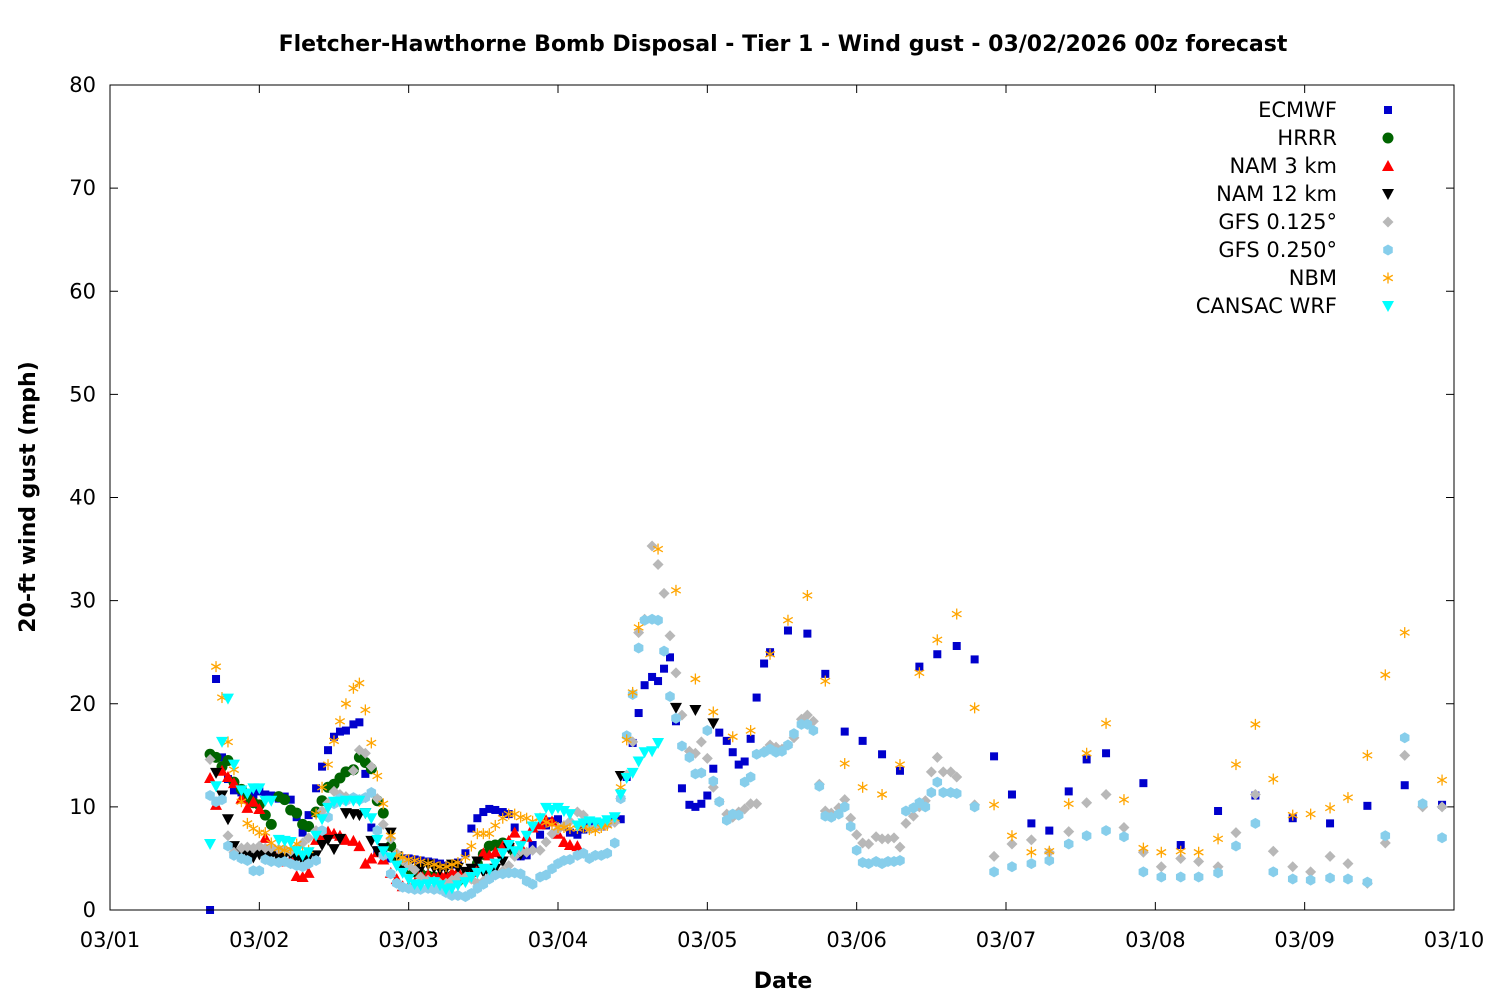  Describe the element at coordinates (82, 704) in the screenshot. I see `y-tick-label: 20` at that location.